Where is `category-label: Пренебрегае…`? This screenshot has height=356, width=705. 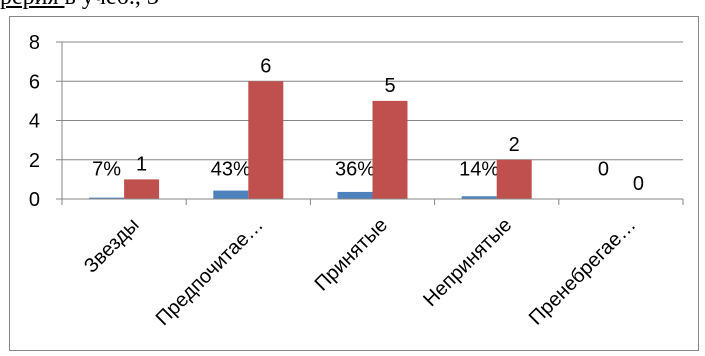
category-label: Пренебрегае… is located at coordinates (583, 272).